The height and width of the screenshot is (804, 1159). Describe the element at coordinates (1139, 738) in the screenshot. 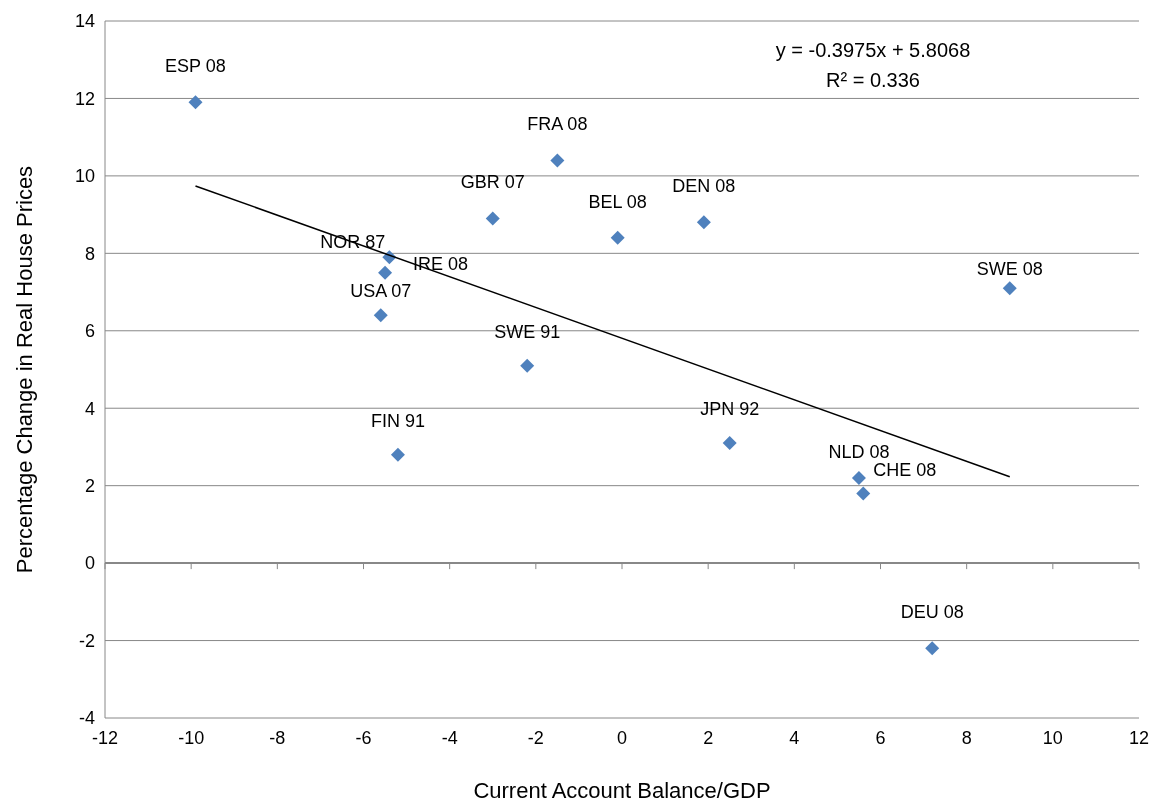

I see `x-tick-label: 12` at that location.